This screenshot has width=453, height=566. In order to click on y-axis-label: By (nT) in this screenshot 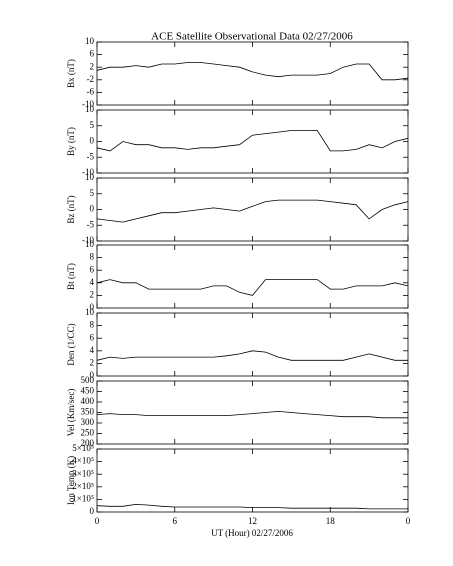, I will do `click(71, 141)`.